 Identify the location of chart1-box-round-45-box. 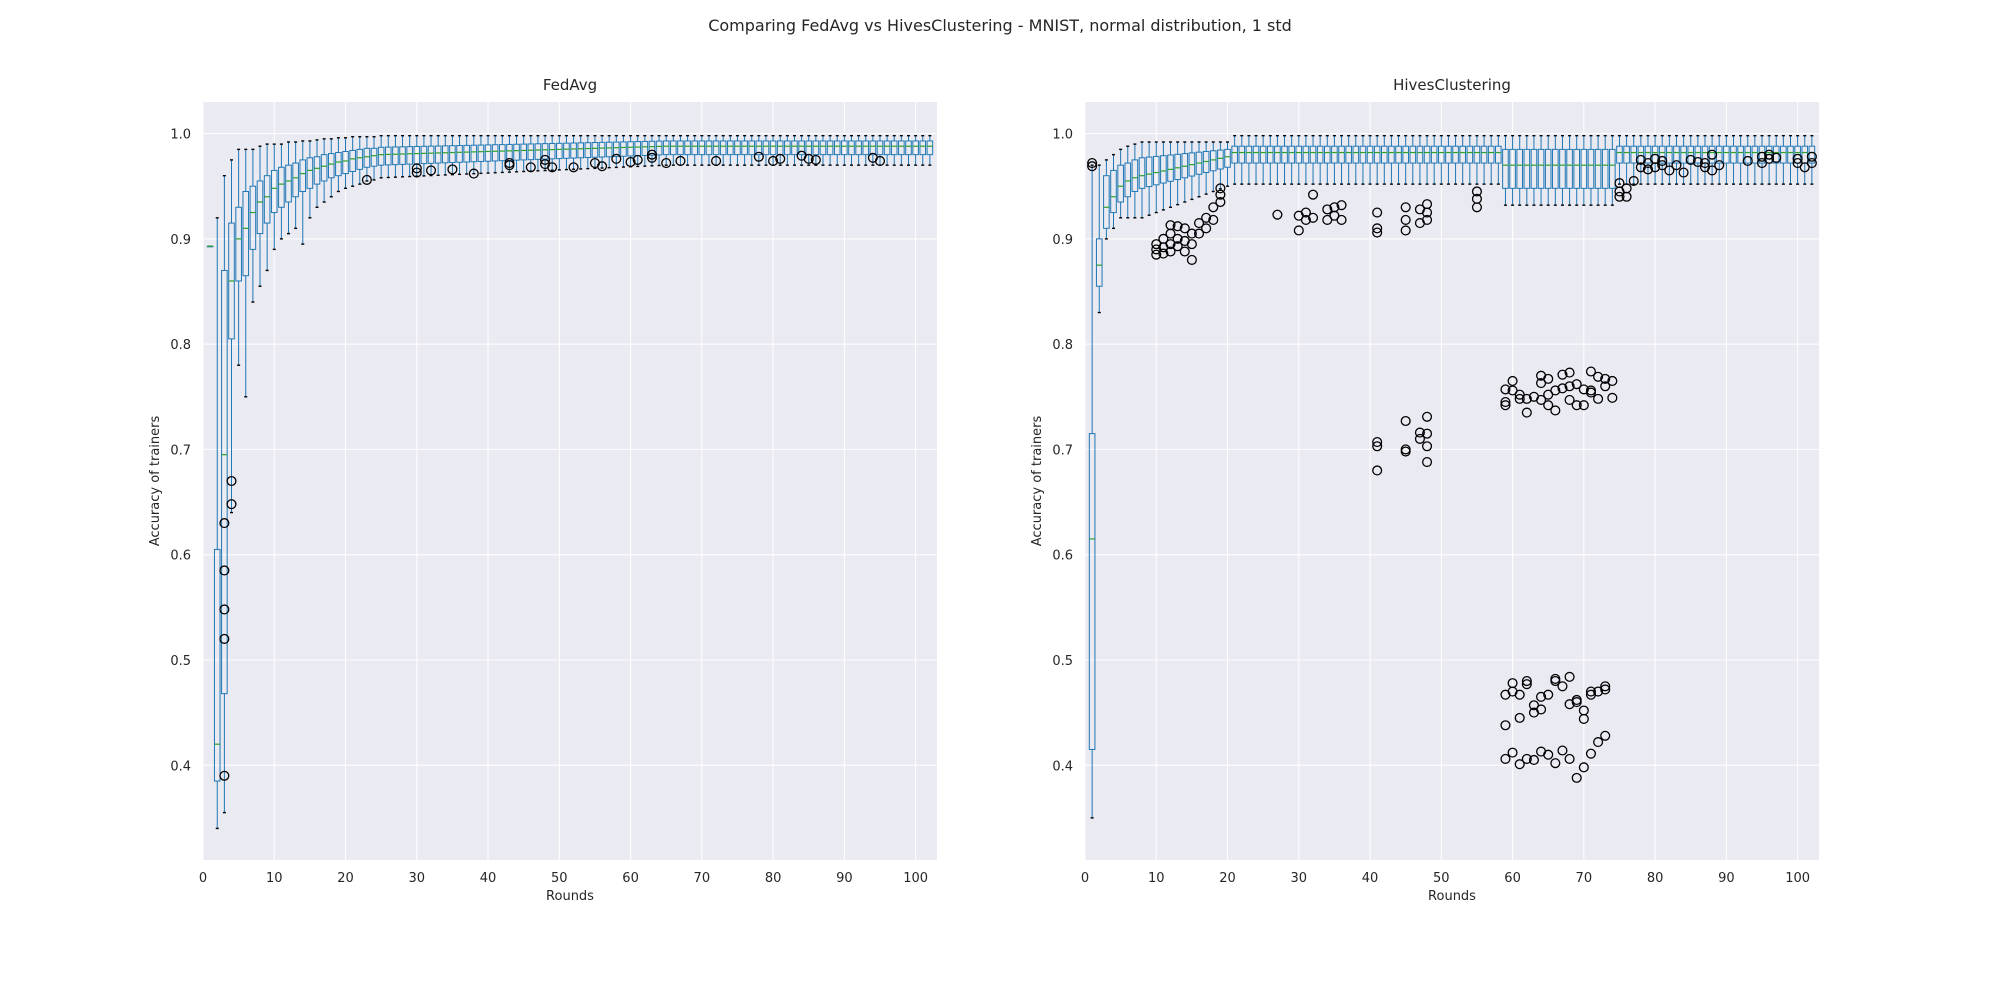
(523, 152).